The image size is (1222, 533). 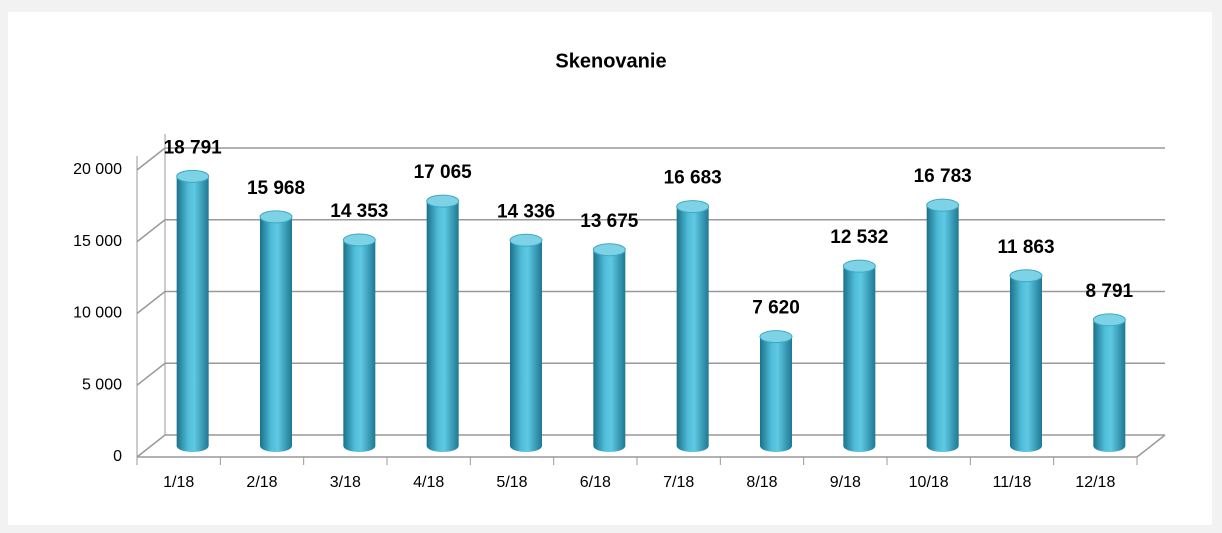 I want to click on data-label: 14 336, so click(x=526, y=211).